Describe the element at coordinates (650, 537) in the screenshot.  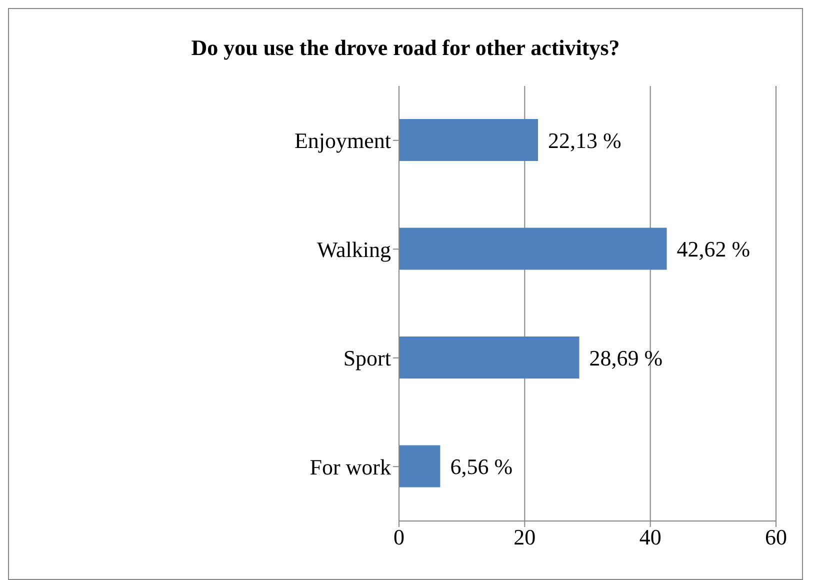
I see `x-tick-label: 40` at that location.